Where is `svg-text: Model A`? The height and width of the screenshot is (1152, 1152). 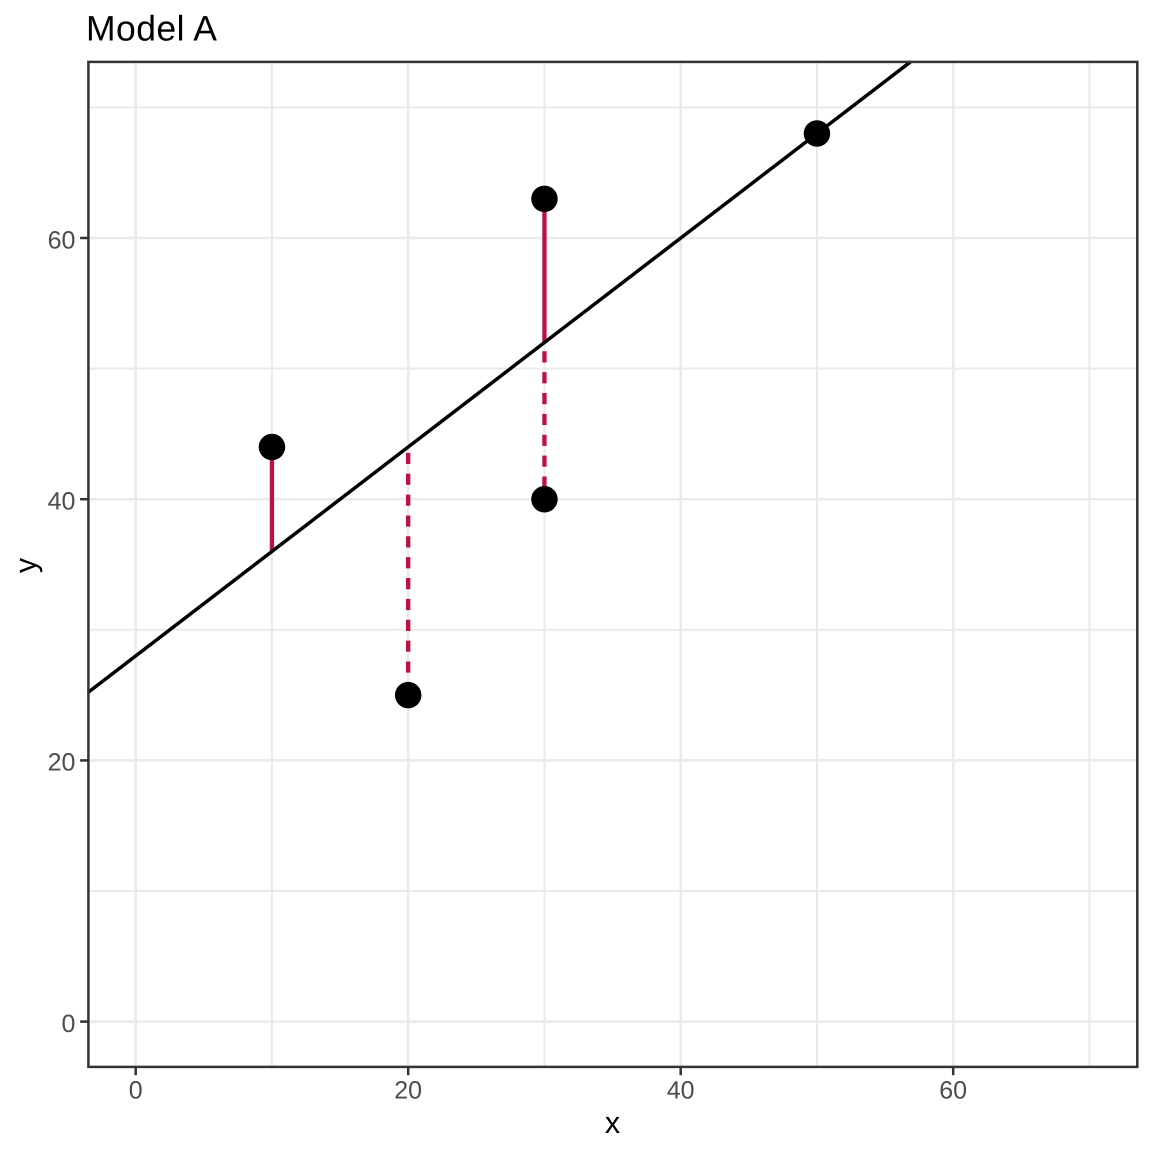 svg-text: Model A is located at coordinates (151, 28).